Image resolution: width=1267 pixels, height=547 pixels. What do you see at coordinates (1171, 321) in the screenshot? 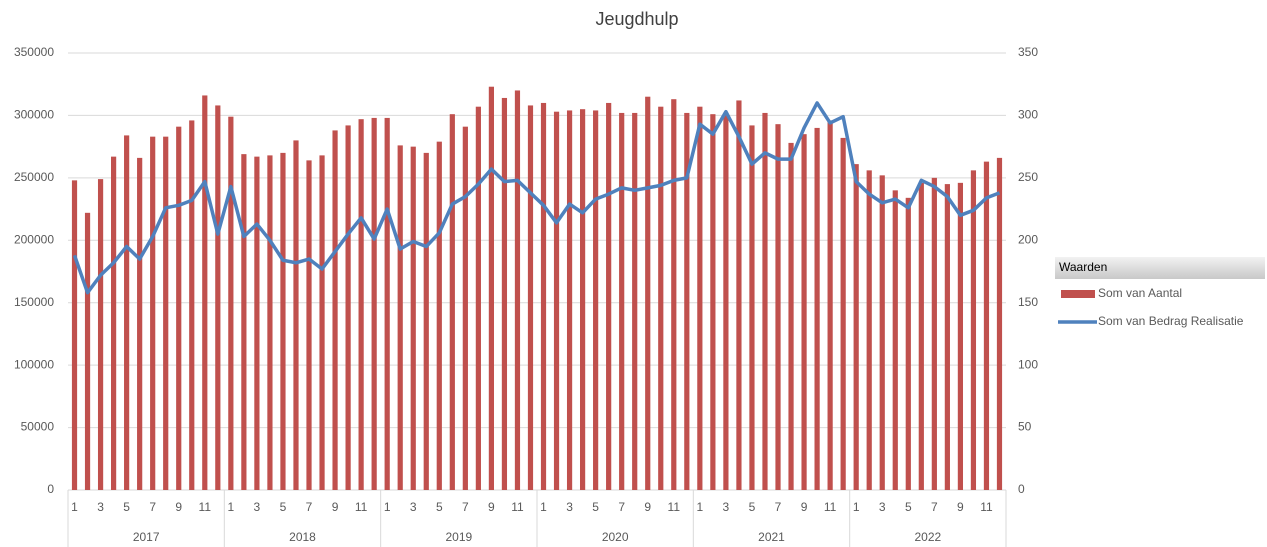
I see `legend-label: Som van Bedrag Realisatie` at bounding box center [1171, 321].